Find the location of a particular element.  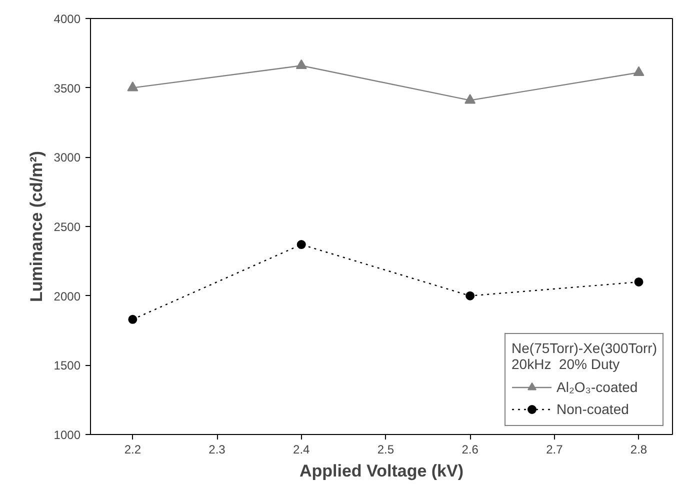

legend-label: Non-coated is located at coordinates (592, 409).